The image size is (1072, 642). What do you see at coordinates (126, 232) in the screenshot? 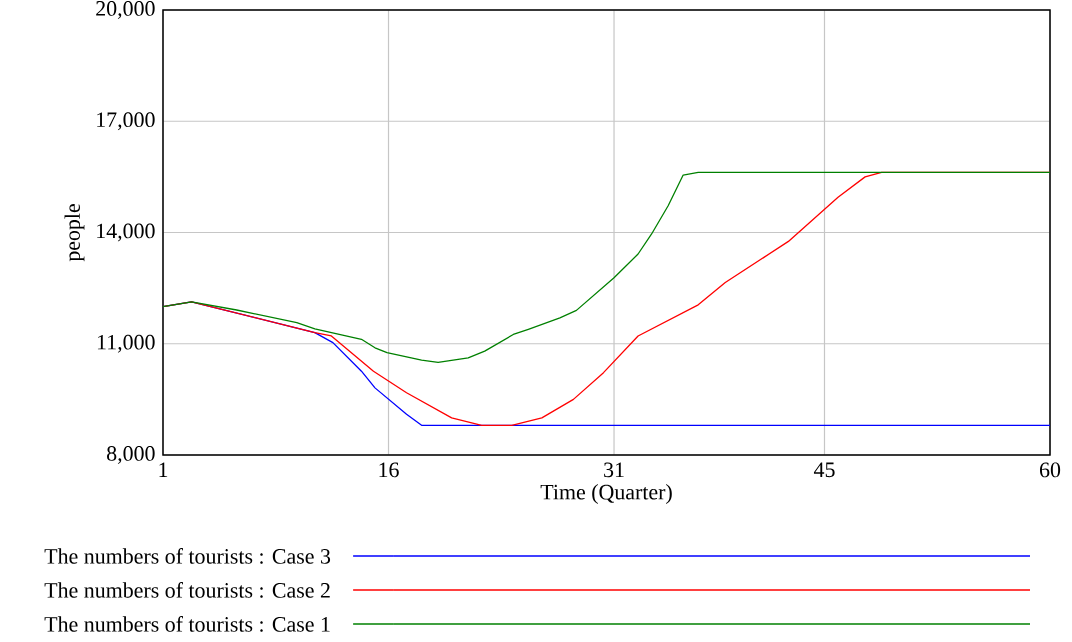
I see `y-tick-label: 14,000` at bounding box center [126, 232].